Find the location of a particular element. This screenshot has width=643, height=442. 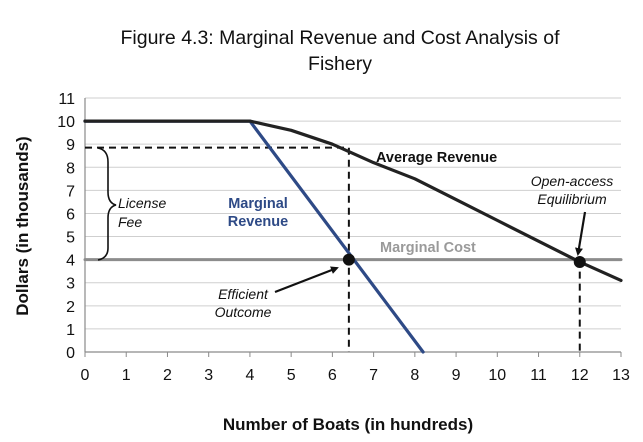

y-tick-label-4: 4 is located at coordinates (70, 261).